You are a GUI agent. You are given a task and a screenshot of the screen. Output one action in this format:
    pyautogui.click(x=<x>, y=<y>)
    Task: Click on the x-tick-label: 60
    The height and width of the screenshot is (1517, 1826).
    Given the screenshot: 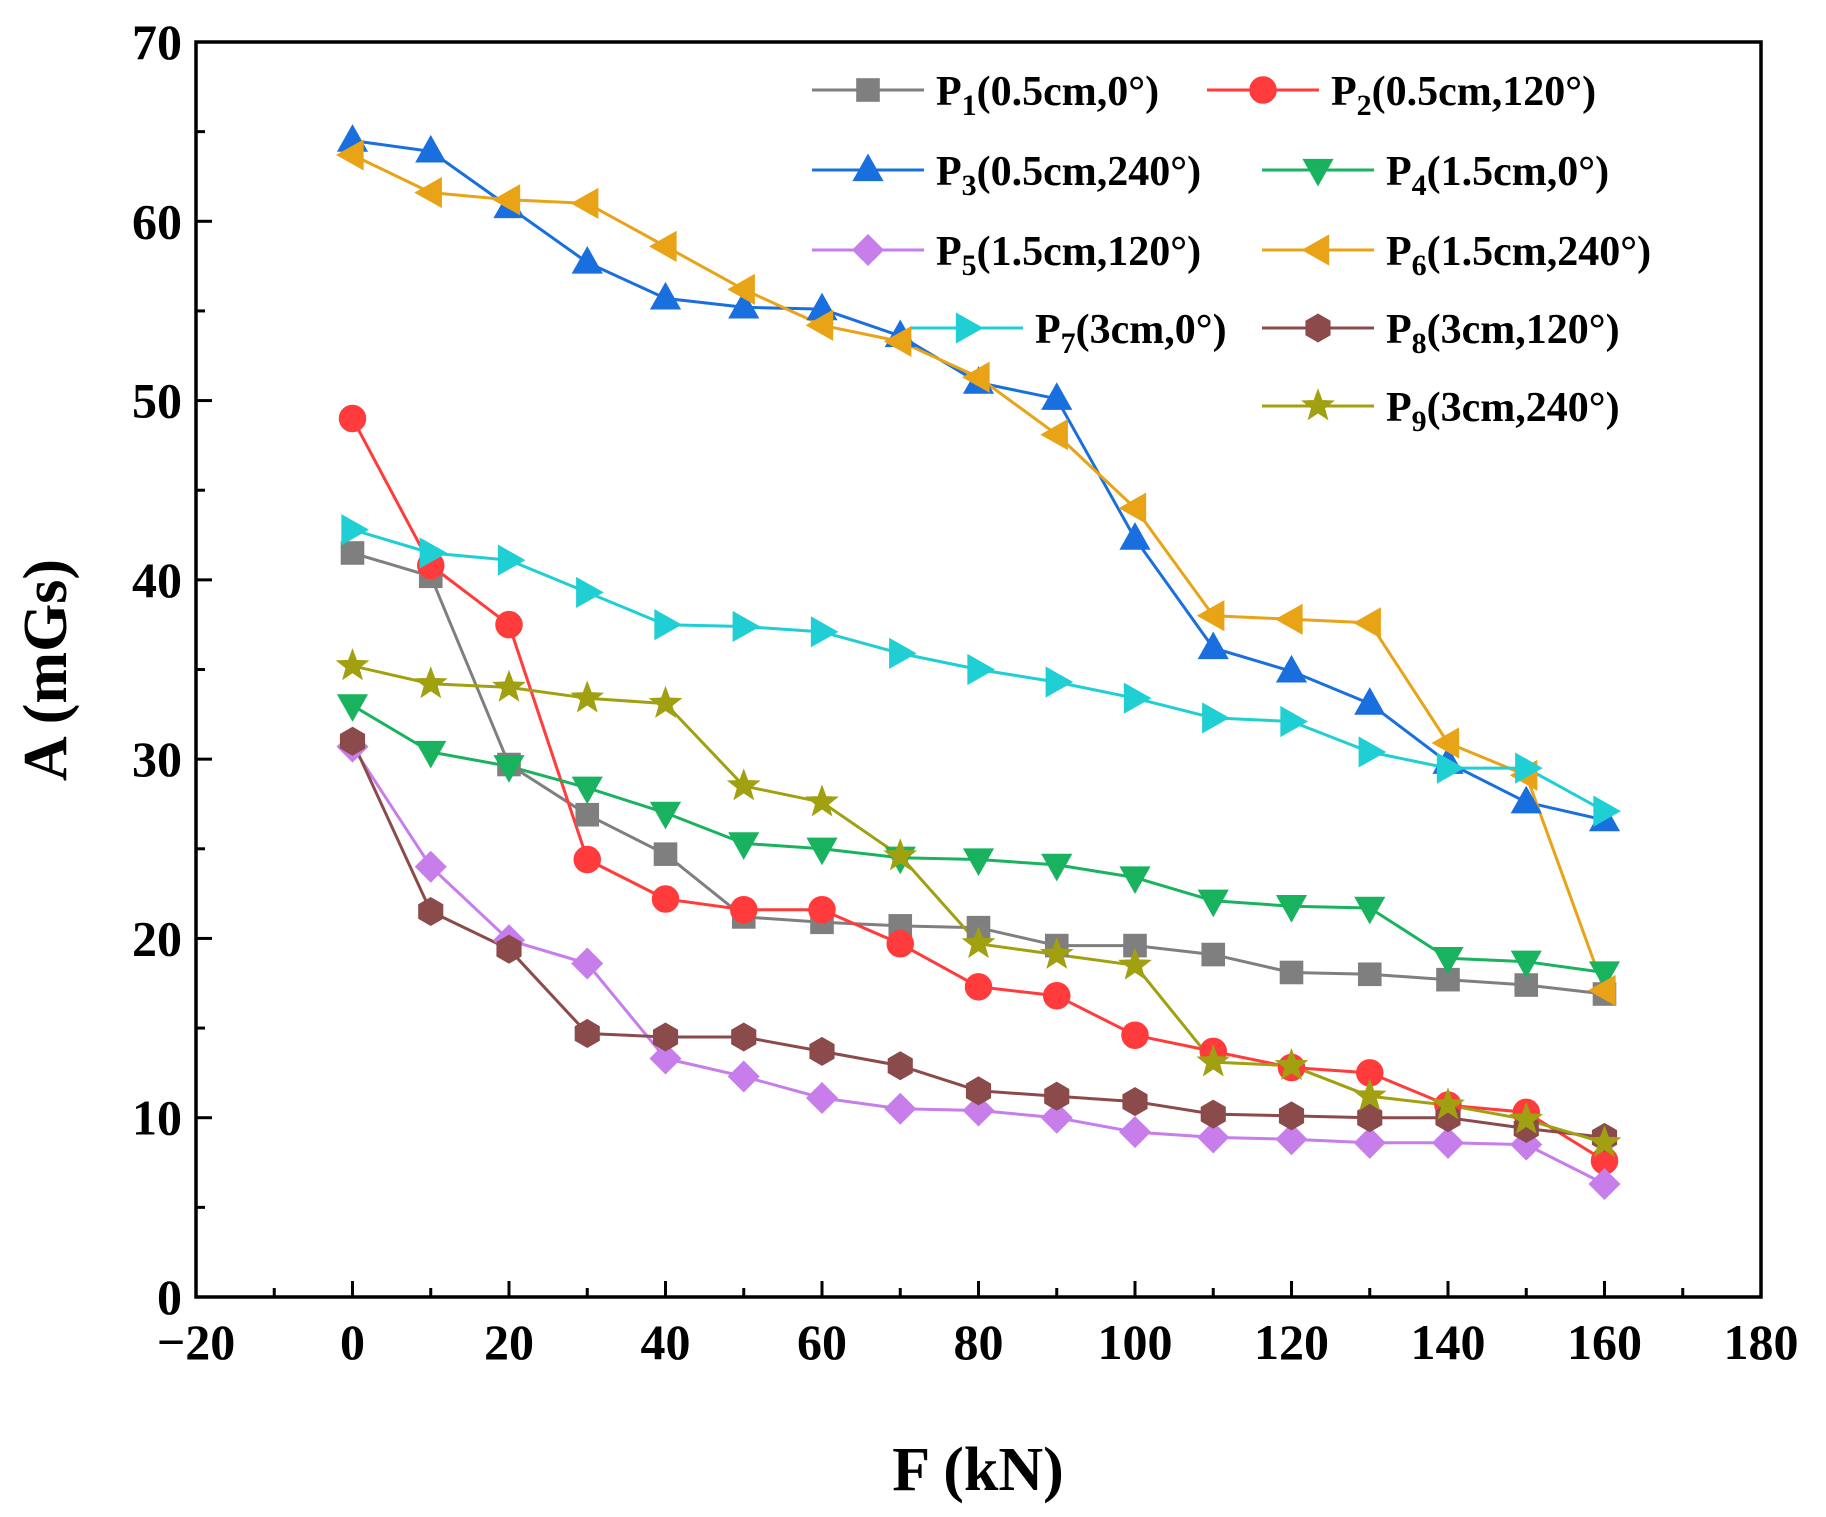 What is the action you would take?
    pyautogui.click(x=822, y=1342)
    